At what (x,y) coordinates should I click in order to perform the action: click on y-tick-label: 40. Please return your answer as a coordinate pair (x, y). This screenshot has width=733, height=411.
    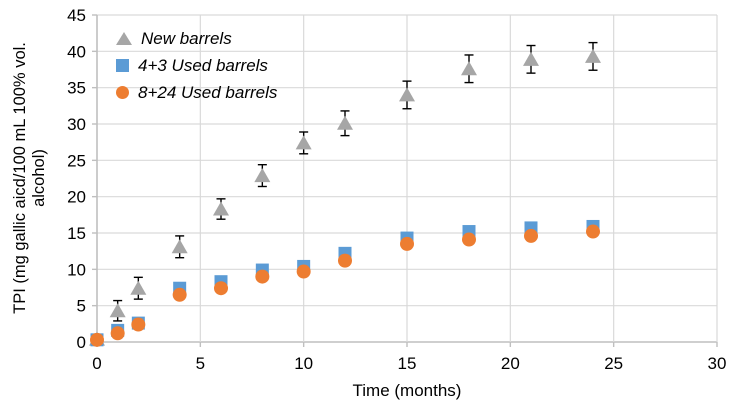
    Looking at the image, I should click on (76, 51).